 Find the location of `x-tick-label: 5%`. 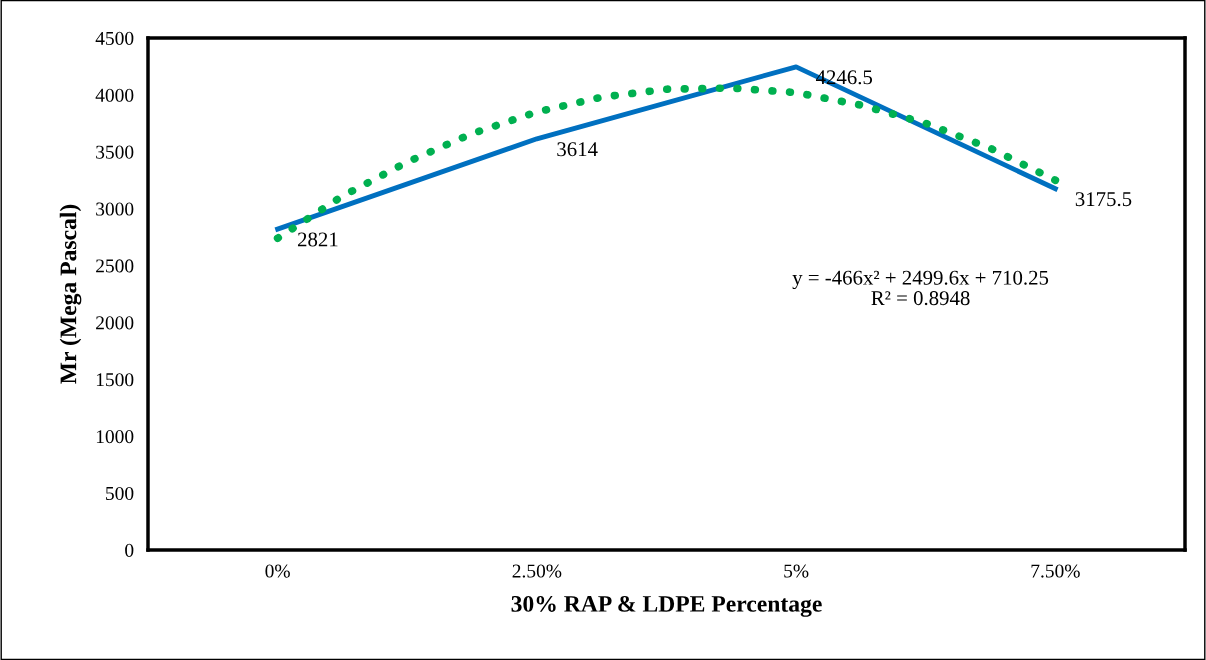

x-tick-label: 5% is located at coordinates (796, 571).